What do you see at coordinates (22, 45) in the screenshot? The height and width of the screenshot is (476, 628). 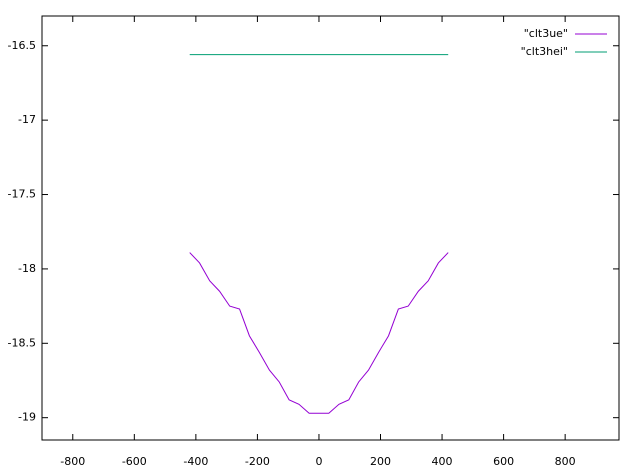 I see `y-tick-label: -16.5` at bounding box center [22, 45].